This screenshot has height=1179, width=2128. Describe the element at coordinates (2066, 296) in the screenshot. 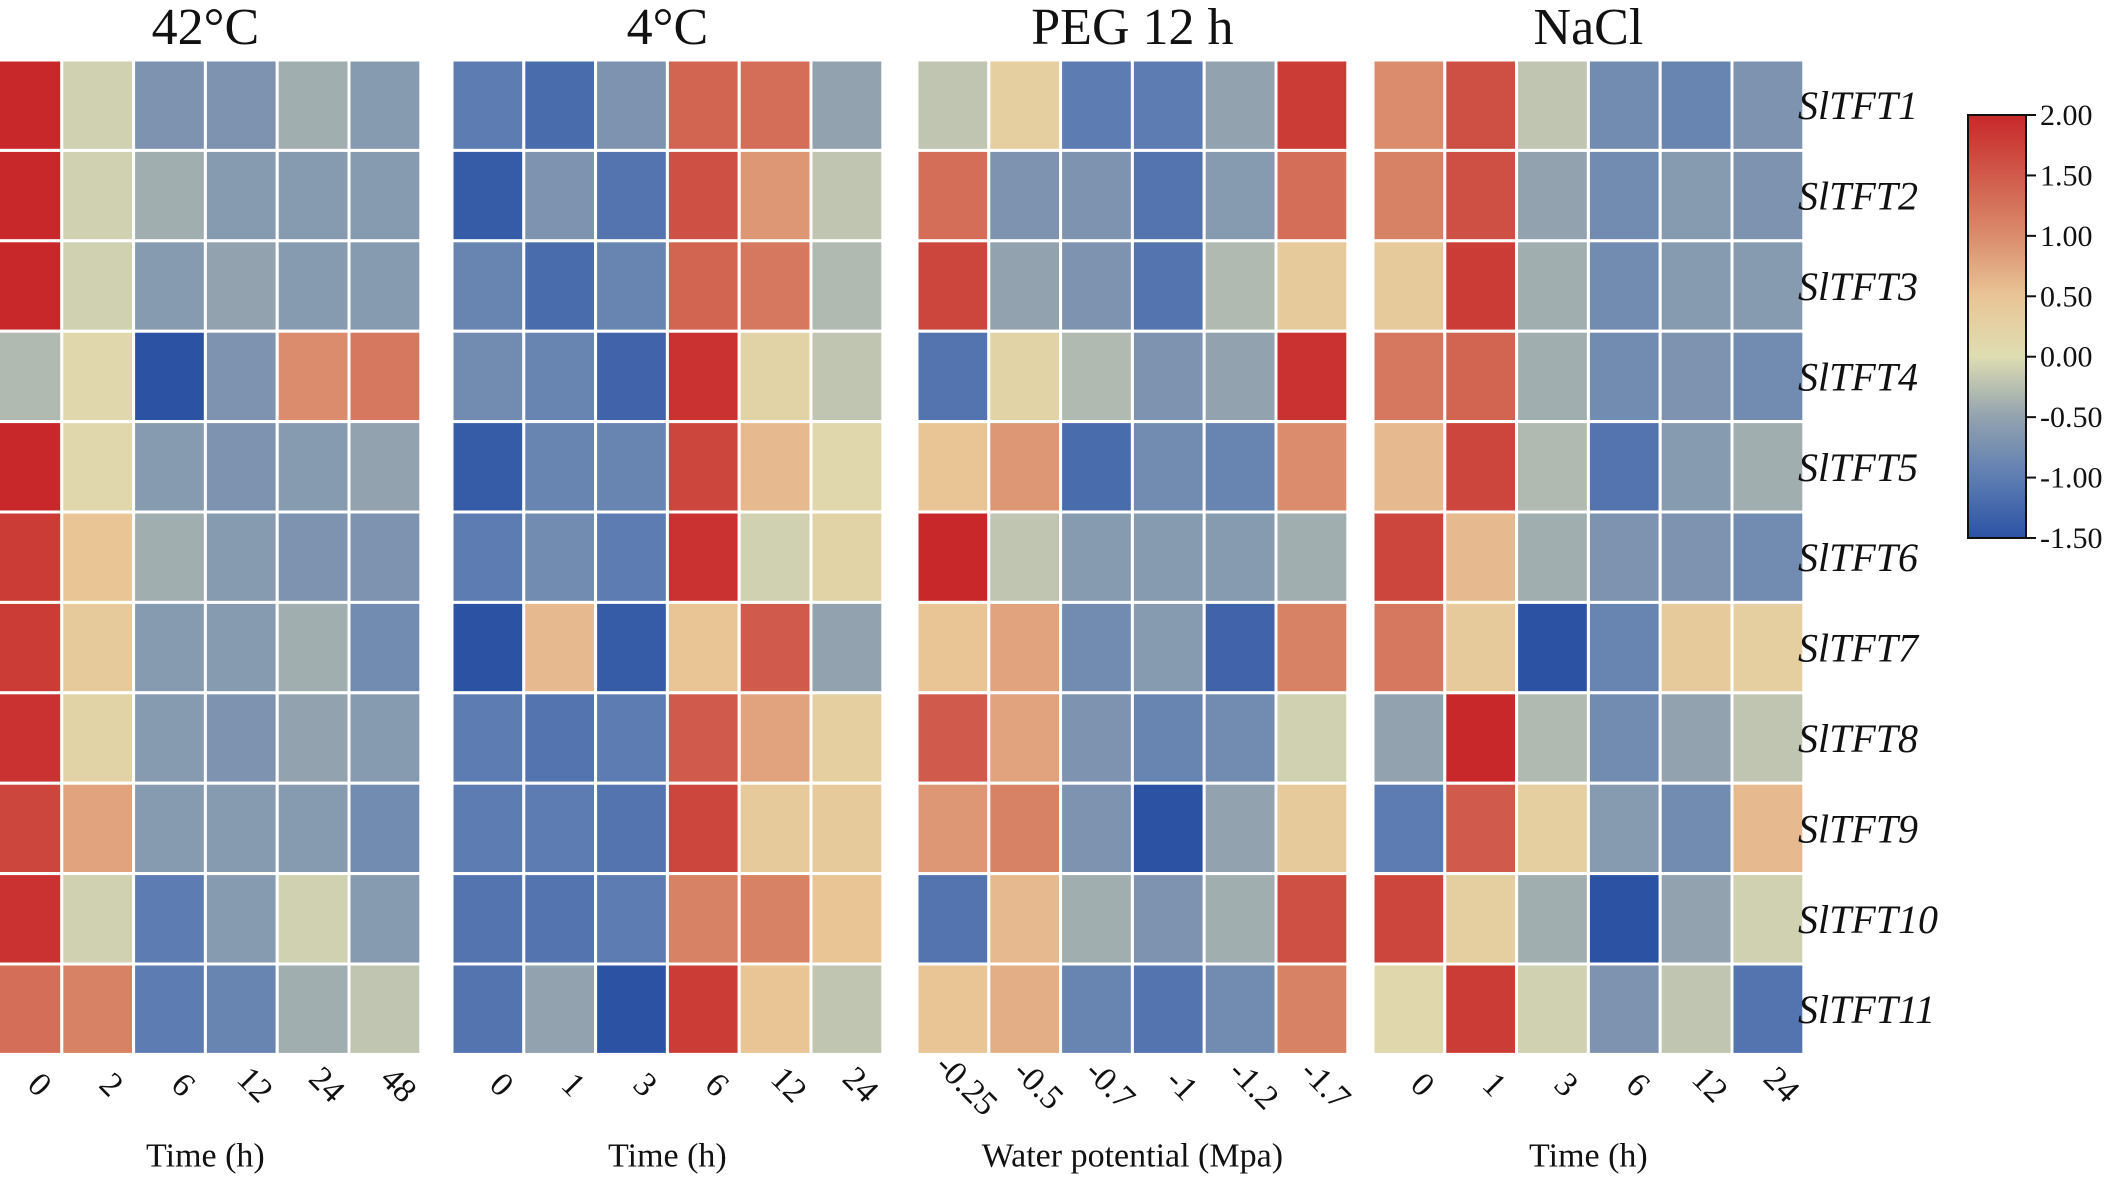

I see `color-legend-label: 0.50` at that location.